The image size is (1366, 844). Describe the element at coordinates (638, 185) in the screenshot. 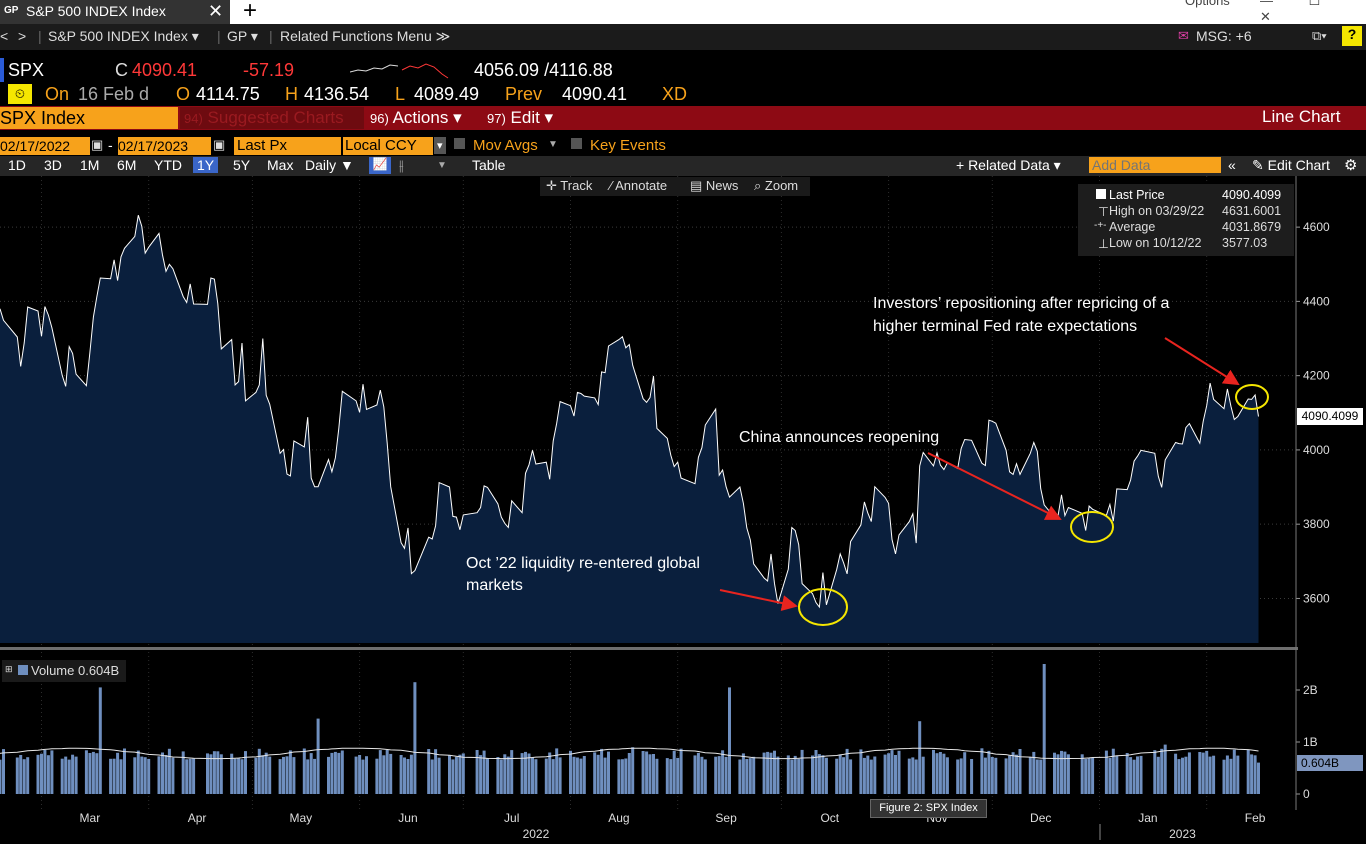

I see `annotate-button: ∕ Annotate` at that location.